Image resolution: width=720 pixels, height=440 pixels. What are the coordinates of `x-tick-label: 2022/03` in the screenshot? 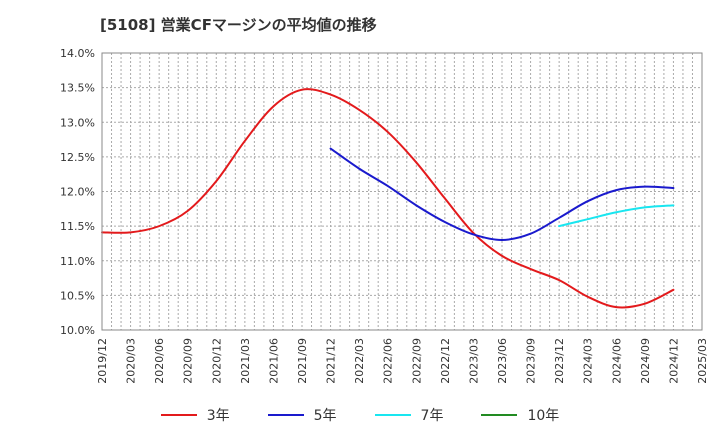 It's located at (359, 361).